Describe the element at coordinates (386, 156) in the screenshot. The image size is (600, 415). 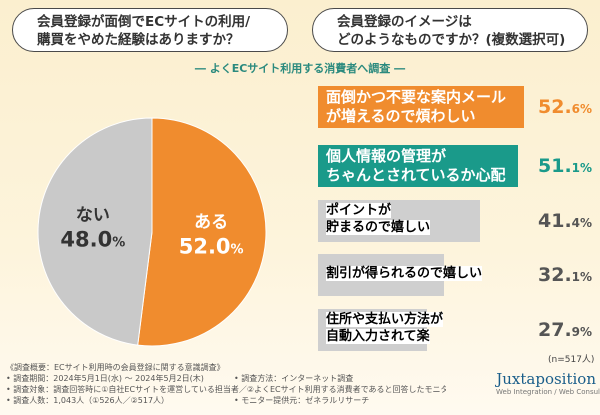
I see `bar-label-2-line-1: 個人情報の管理が` at that location.